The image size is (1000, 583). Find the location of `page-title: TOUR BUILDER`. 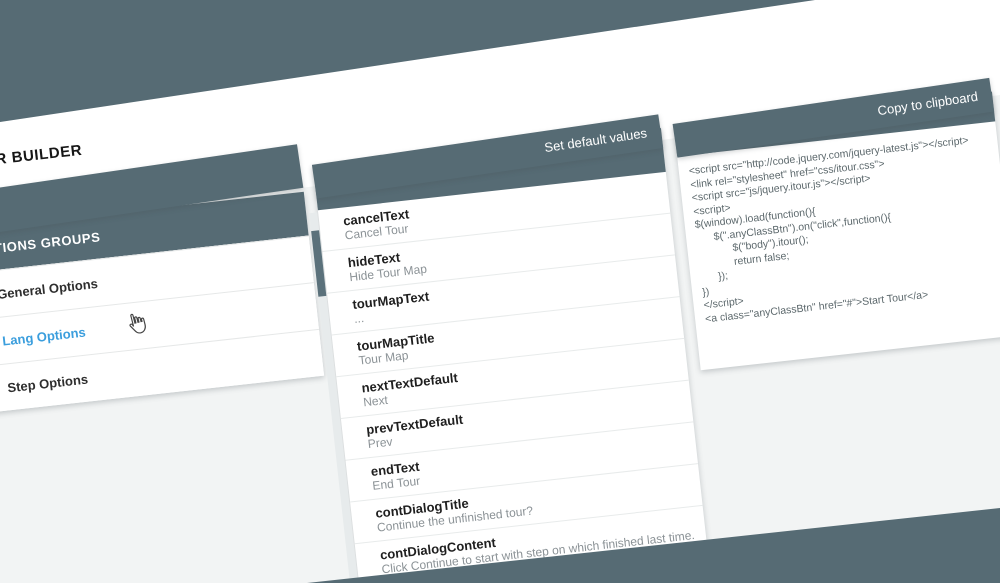

page-title: TOUR BUILDER is located at coordinates (42, 156).